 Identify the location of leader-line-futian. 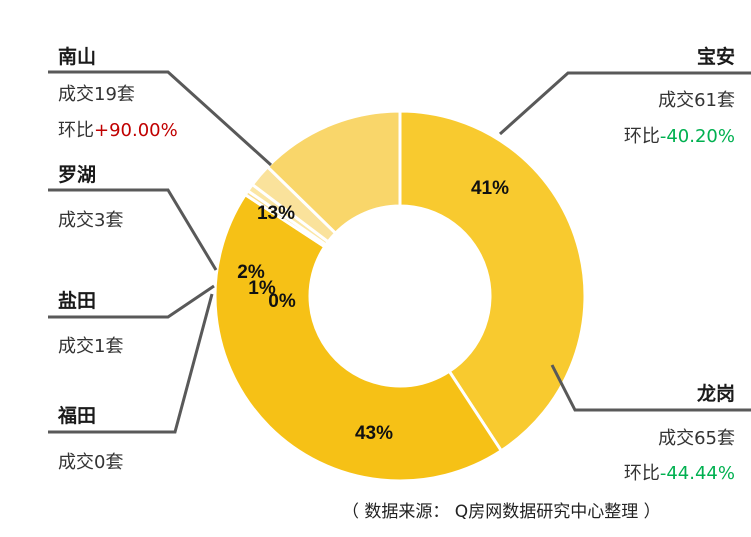
(131, 363).